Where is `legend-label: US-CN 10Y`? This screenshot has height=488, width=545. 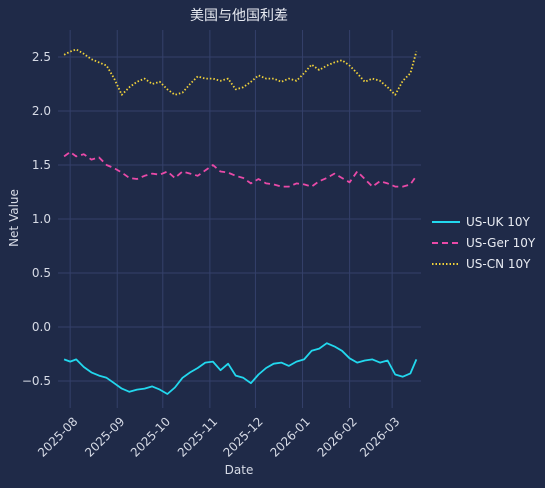 legend-label: US-CN 10Y is located at coordinates (498, 264).